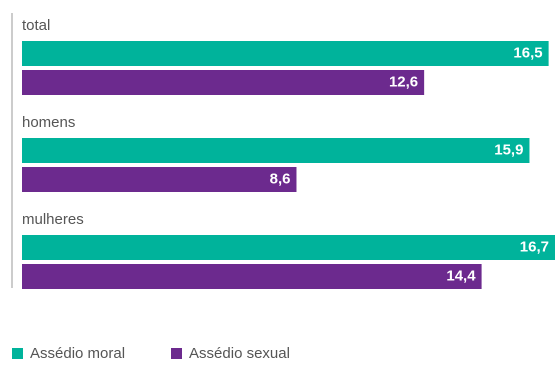 The image size is (556, 369). Describe the element at coordinates (280, 178) in the screenshot. I see `data-label-assedio-sexual-homens: 8,6` at that location.